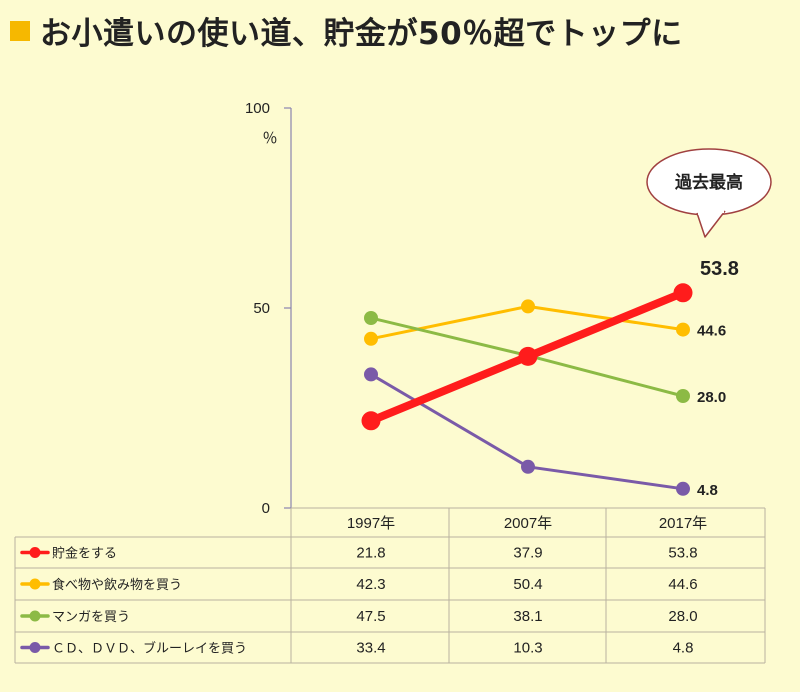 Image resolution: width=800 pixels, height=692 pixels. I want to click on title-marker, so click(20, 30).